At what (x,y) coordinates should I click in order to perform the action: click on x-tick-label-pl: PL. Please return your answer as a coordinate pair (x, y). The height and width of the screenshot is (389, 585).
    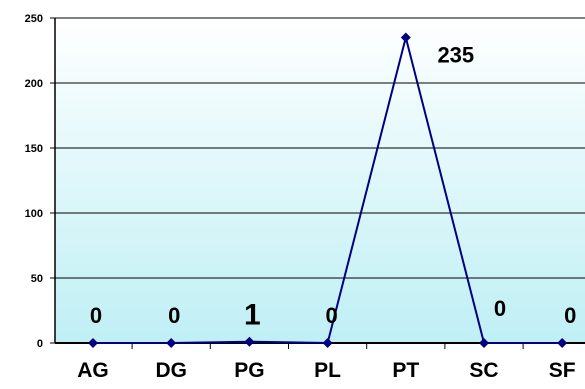
    Looking at the image, I should click on (327, 370).